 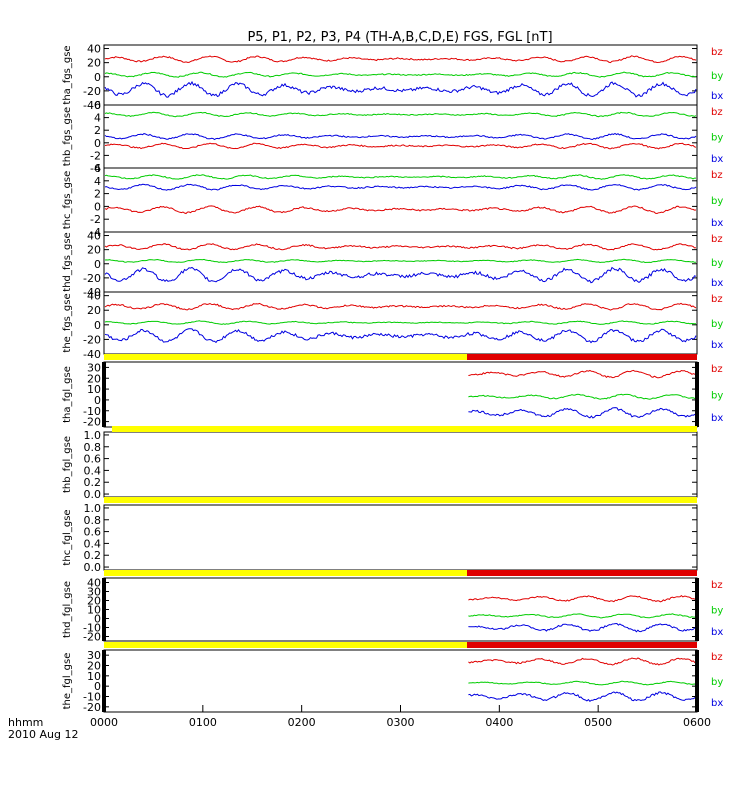 What do you see at coordinates (67, 394) in the screenshot?
I see `y-axis-label: tha_fgl_gse` at bounding box center [67, 394].